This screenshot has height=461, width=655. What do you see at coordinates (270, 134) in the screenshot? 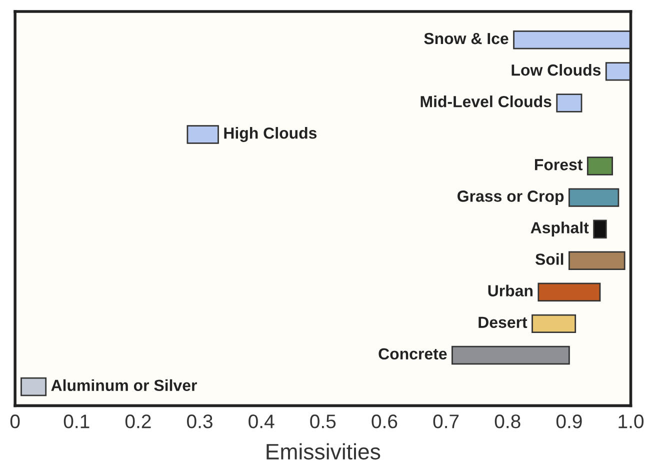
I see `y-tick-label: High Clouds` at bounding box center [270, 134].